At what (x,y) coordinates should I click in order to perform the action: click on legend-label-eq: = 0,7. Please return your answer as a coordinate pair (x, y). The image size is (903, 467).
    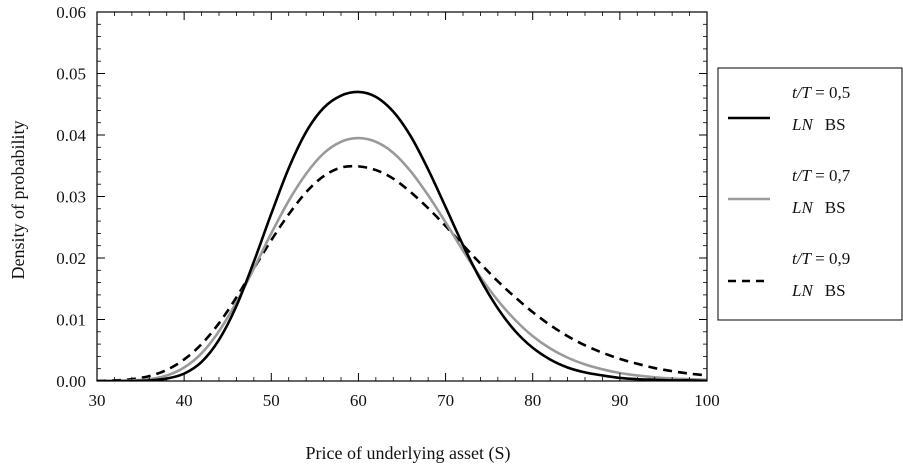
    Looking at the image, I should click on (831, 175).